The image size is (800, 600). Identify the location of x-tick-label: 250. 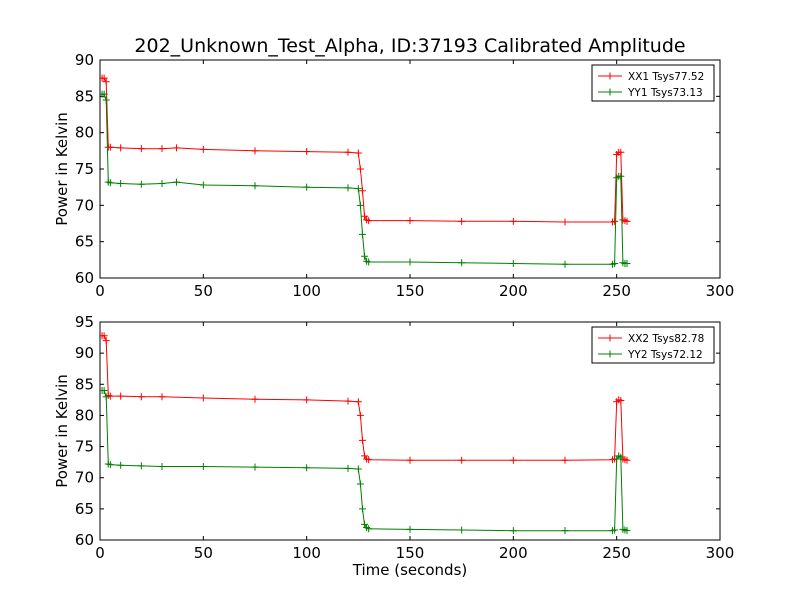
(616, 553).